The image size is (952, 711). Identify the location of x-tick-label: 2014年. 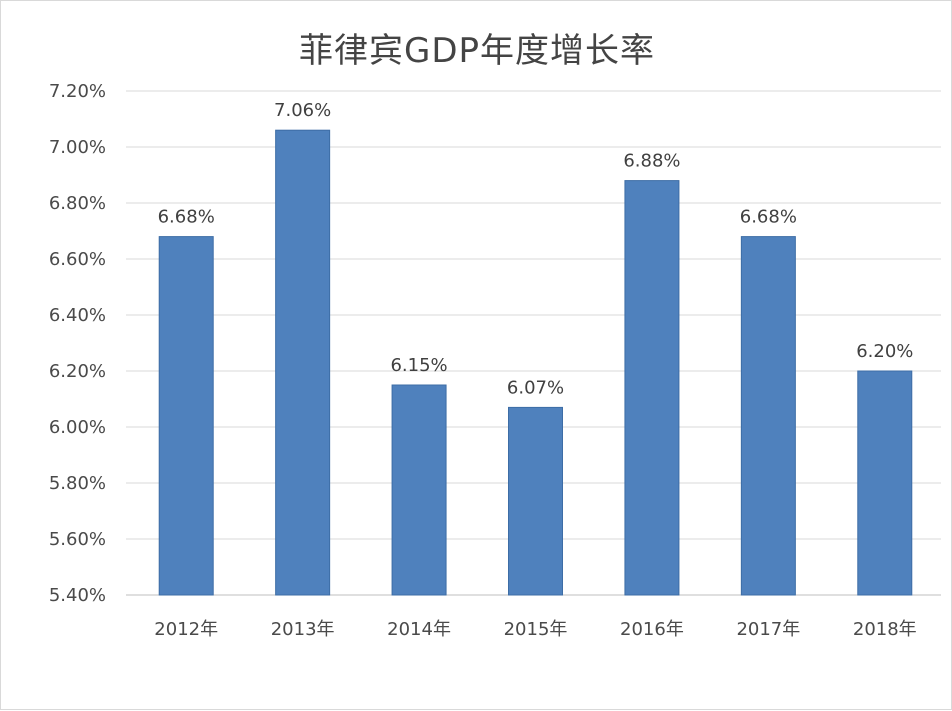
(419, 629).